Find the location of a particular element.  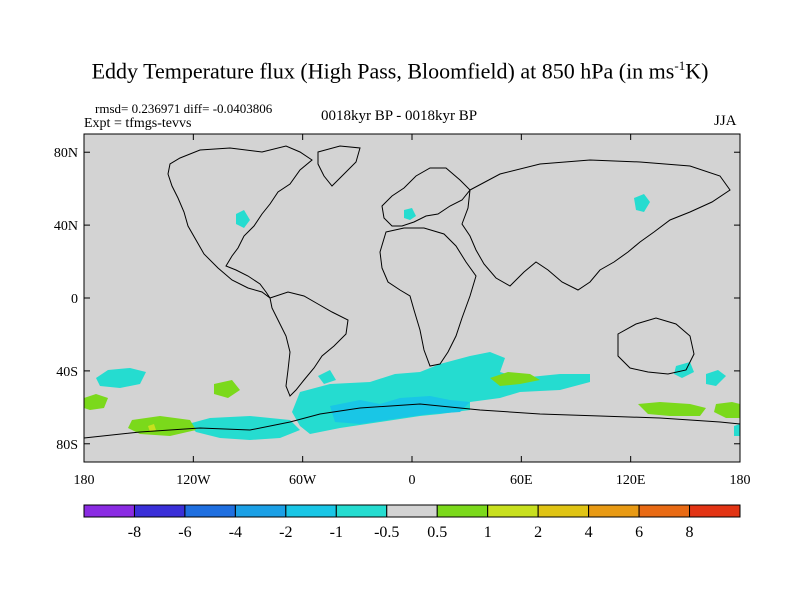

patch-patagonia is located at coordinates (327, 377).